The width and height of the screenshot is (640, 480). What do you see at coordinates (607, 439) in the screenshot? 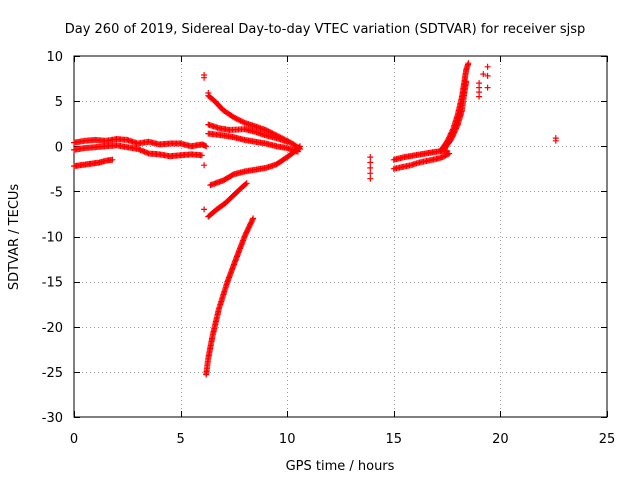
I see `x-tick-label: 25` at bounding box center [607, 439].